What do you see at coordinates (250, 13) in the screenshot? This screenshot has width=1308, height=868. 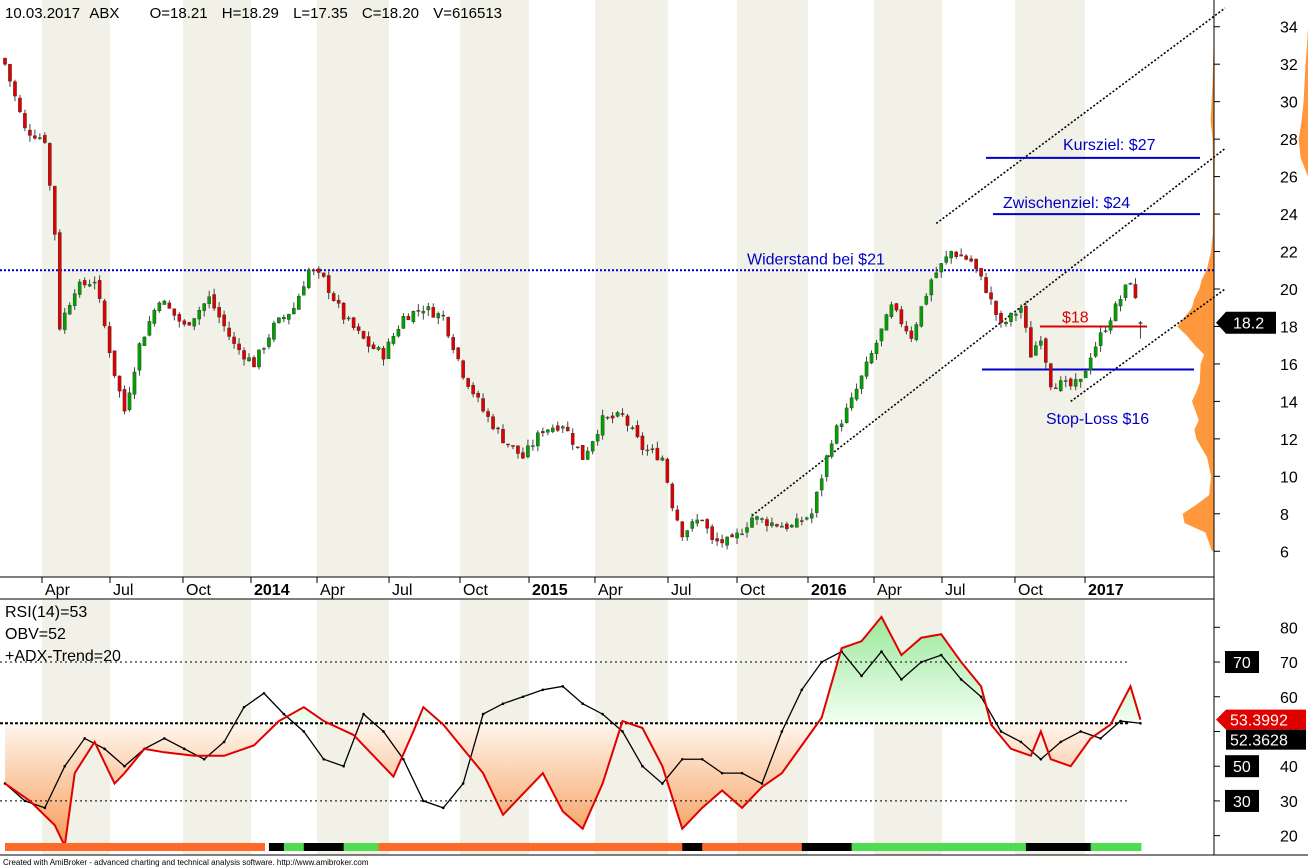 I see `header-high: H=18.29` at bounding box center [250, 13].